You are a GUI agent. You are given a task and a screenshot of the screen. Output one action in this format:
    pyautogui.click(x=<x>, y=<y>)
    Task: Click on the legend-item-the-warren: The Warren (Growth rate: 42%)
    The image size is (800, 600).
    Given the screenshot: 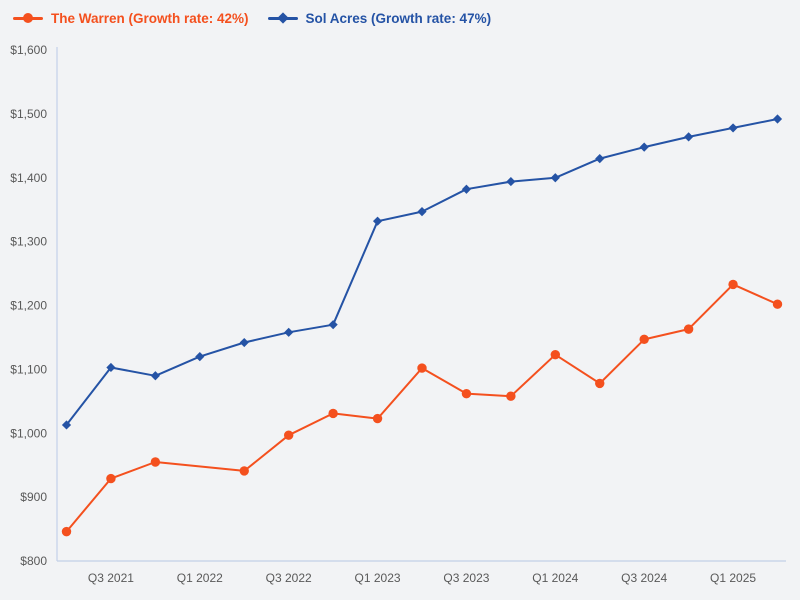 What is the action you would take?
    pyautogui.click(x=130, y=18)
    